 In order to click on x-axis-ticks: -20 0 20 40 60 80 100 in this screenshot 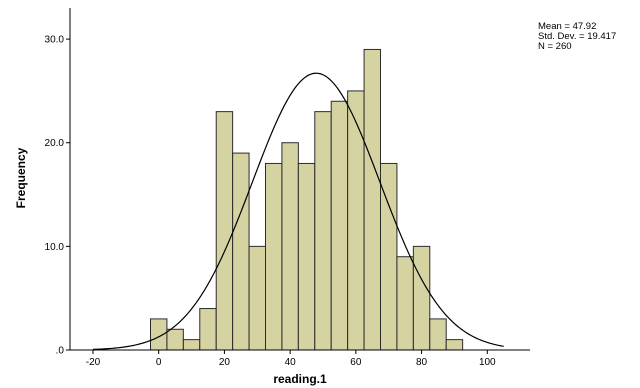, I will do `click(291, 359)`.